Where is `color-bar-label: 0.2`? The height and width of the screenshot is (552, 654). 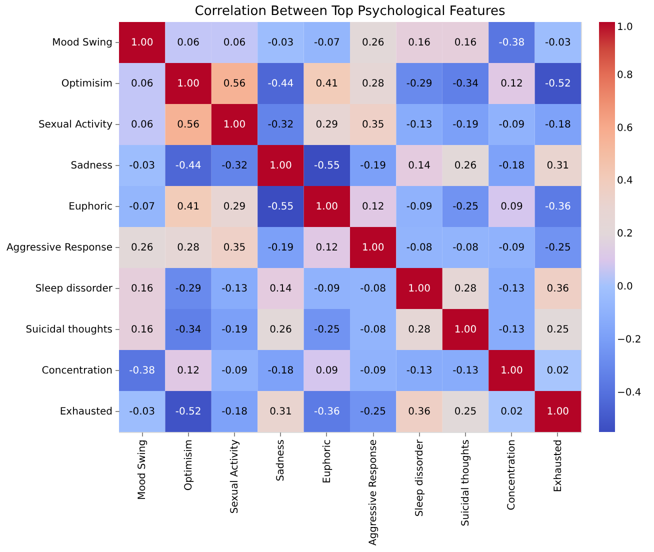 color-bar-label: 0.2 is located at coordinates (625, 234).